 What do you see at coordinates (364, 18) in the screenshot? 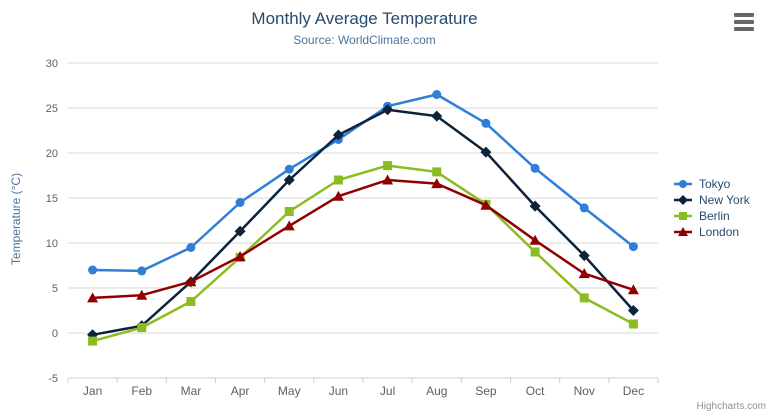
I see `chart-title: Monthly Average Temperature` at bounding box center [364, 18].